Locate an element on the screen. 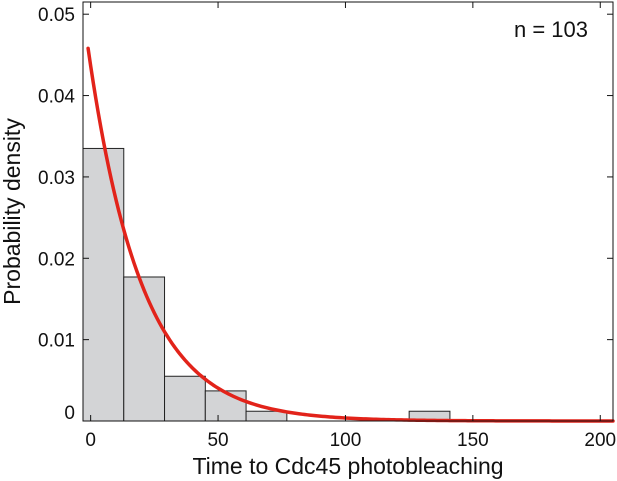 Image resolution: width=617 pixels, height=481 pixels. x-tick-label: 0 is located at coordinates (90, 440).